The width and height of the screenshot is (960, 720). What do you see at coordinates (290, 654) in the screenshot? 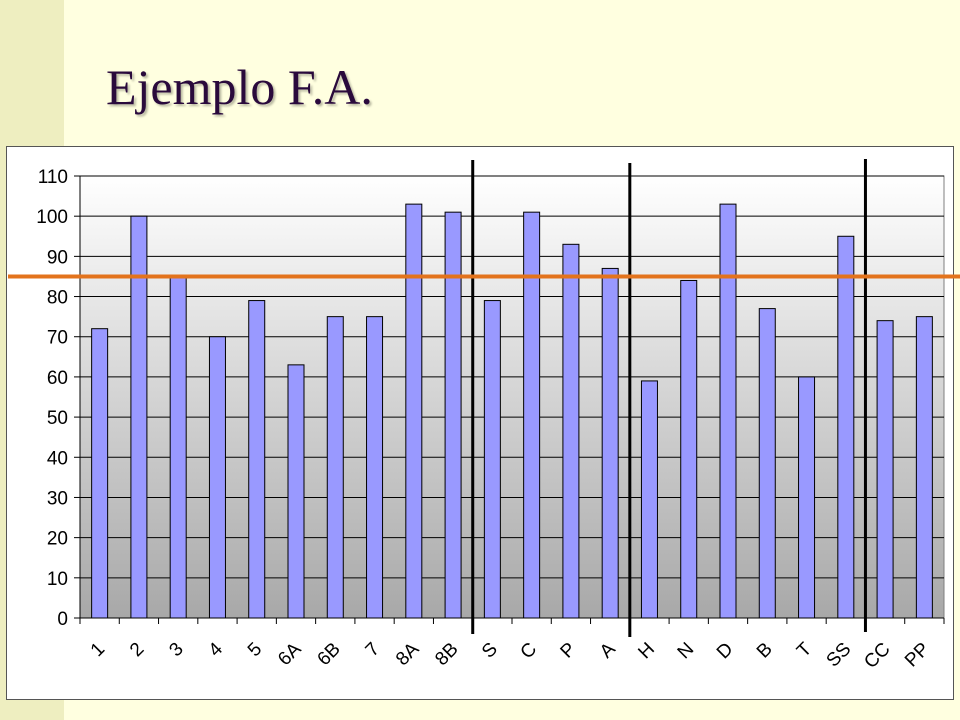
I see `x-tick-label: 6A` at bounding box center [290, 654].